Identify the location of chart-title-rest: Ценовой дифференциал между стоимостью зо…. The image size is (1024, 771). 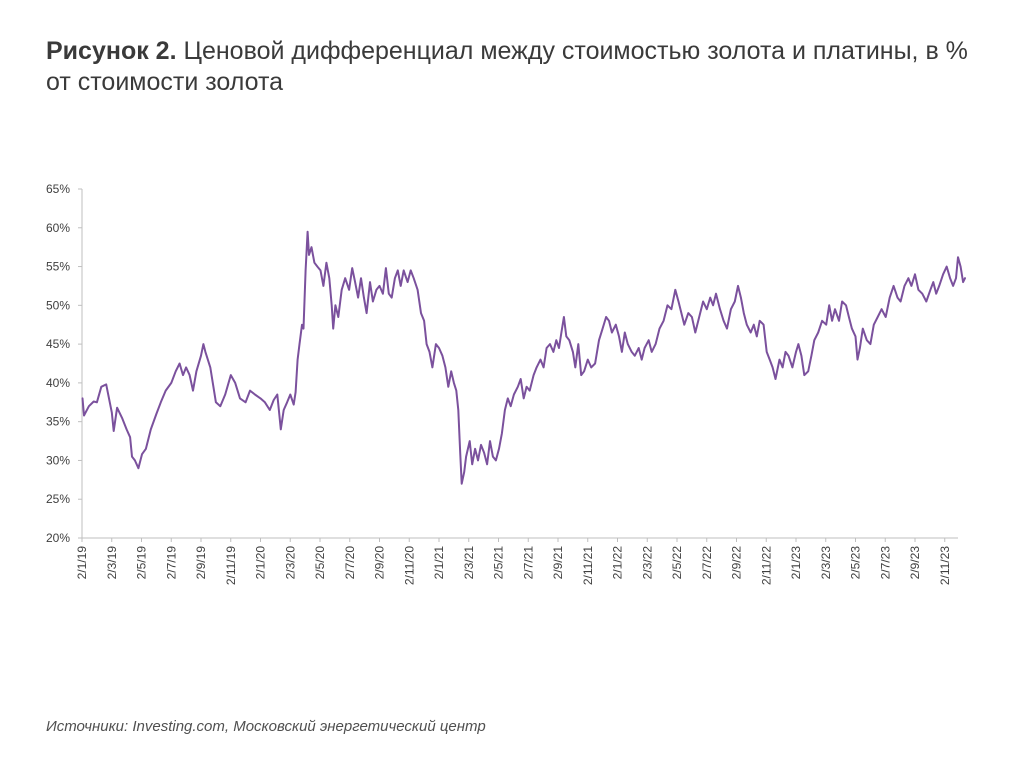
(507, 66).